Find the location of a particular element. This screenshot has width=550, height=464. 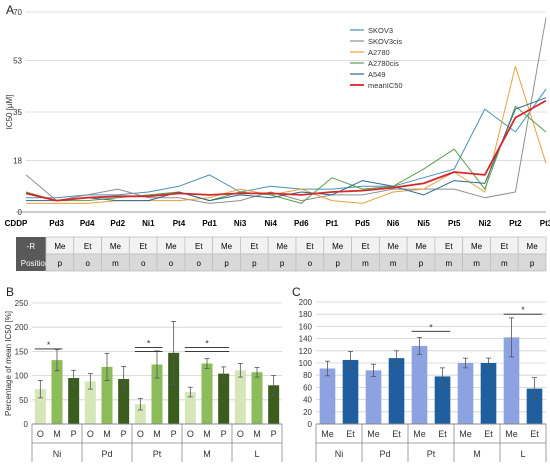

panel-a-y-axis-label: IC50 [µM] is located at coordinates (9, 112).